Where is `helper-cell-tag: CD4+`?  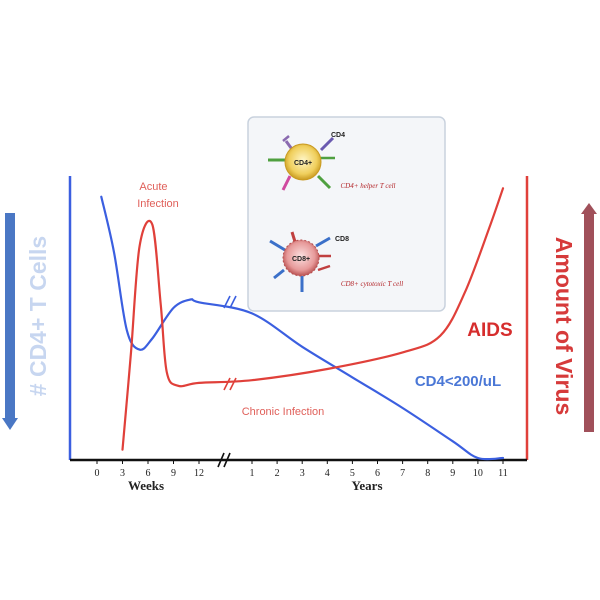
helper-cell-tag: CD4+ is located at coordinates (303, 163).